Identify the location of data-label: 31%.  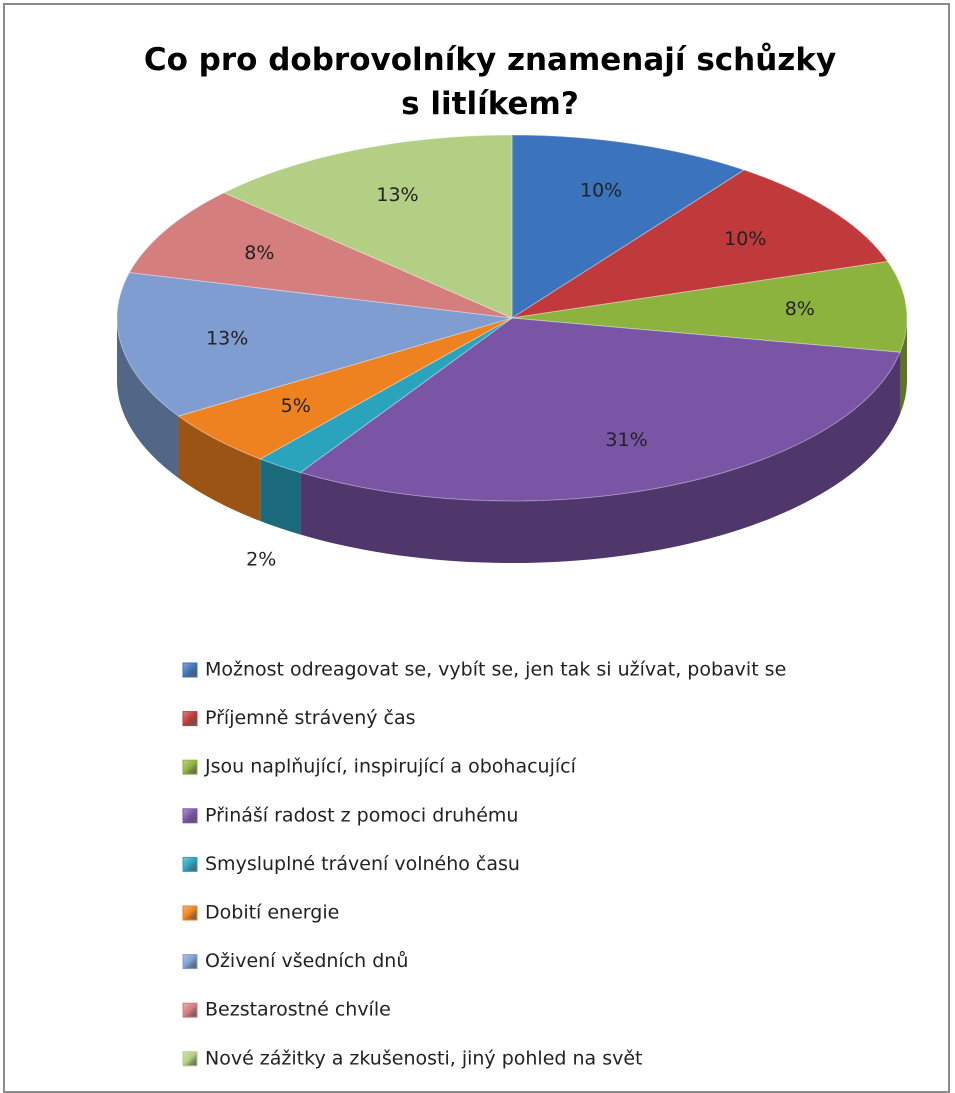
(626, 440).